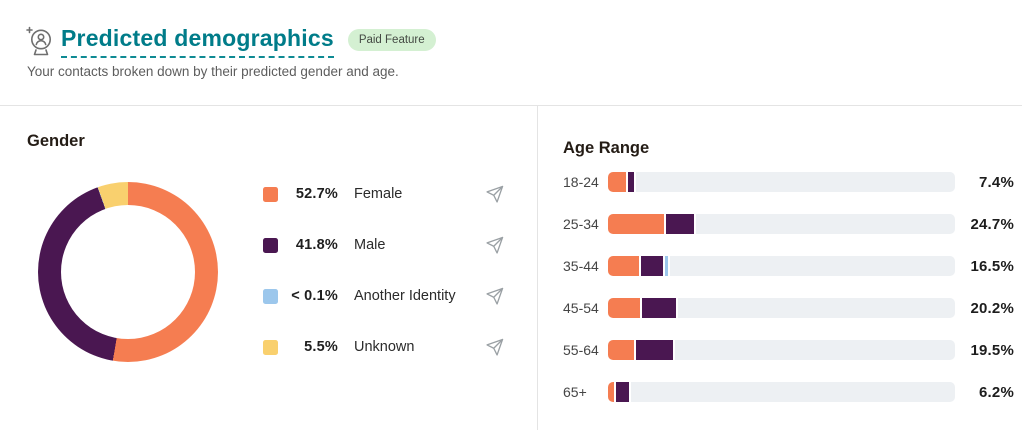  I want to click on page-title: Predicted demographics, so click(197, 42).